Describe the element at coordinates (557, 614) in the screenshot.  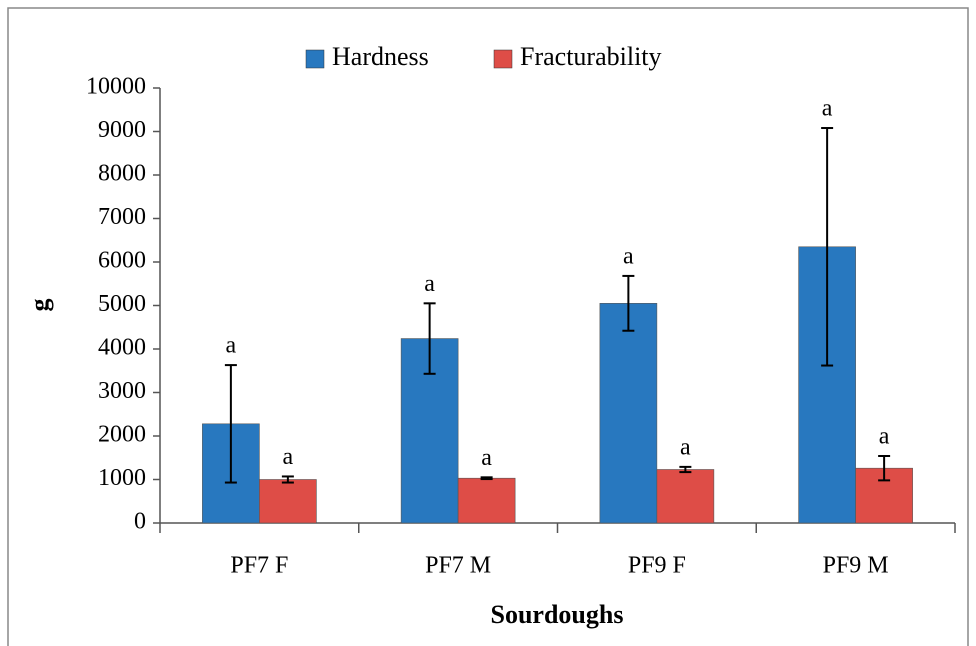
I see `x-axis-title: Sourdoughs` at that location.